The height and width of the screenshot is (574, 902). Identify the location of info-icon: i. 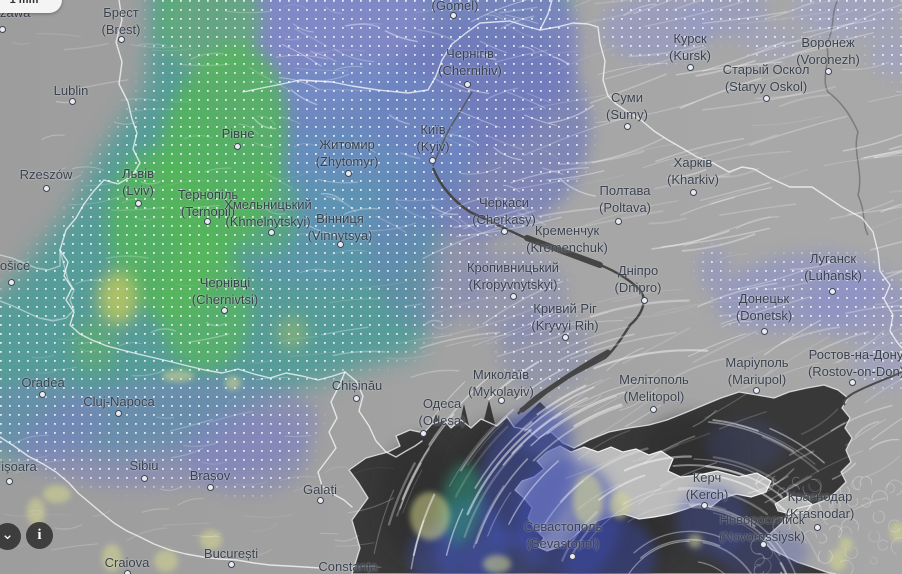
(39, 535).